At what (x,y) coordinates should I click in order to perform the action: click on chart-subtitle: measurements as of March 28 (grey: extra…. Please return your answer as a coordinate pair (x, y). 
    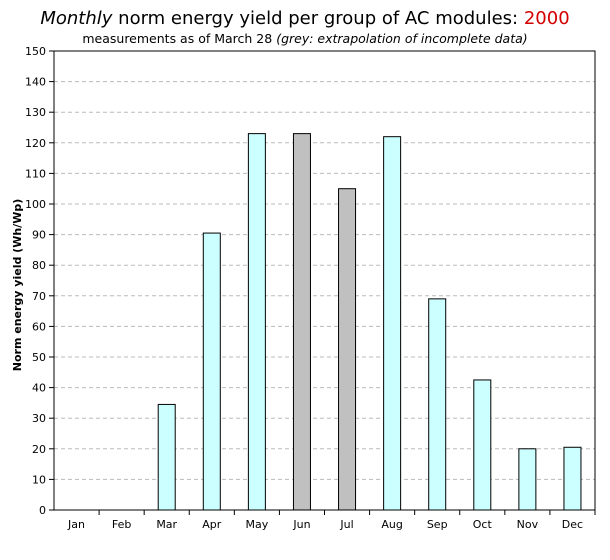
    Looking at the image, I should click on (305, 38).